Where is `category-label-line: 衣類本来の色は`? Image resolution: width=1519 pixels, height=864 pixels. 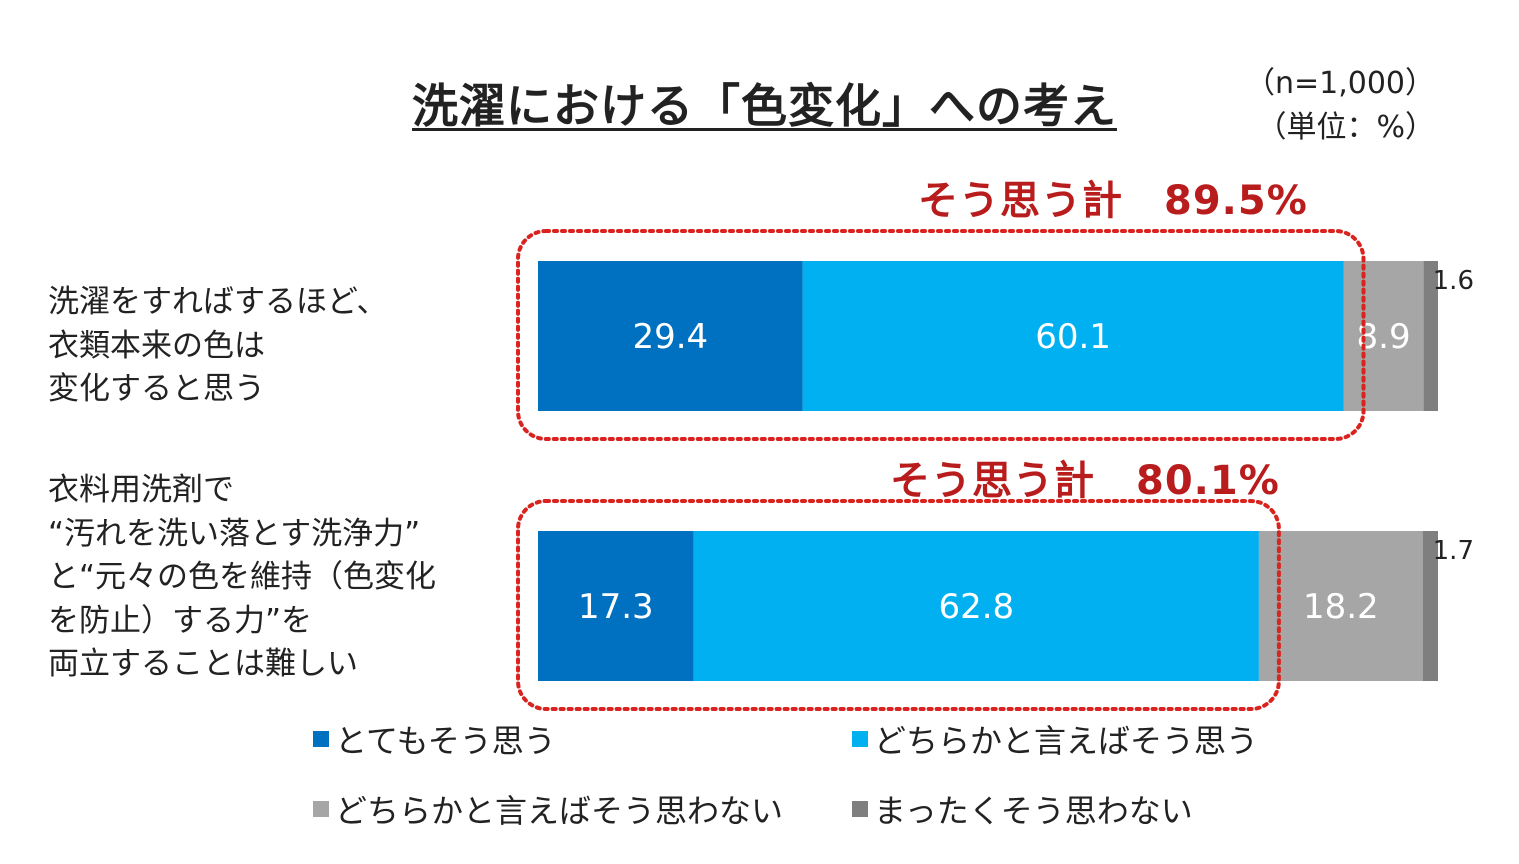
category-label-line: 衣類本来の色は is located at coordinates (156, 345).